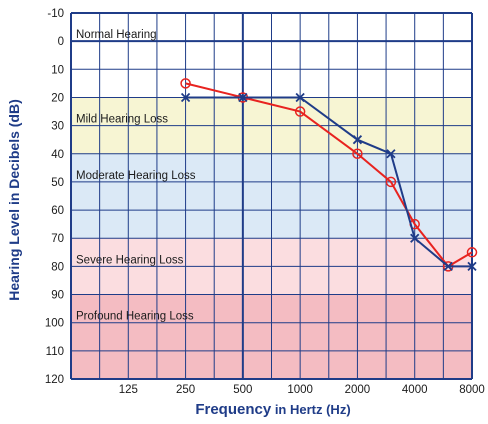  I want to click on x-tick-label: 250, so click(185, 390).